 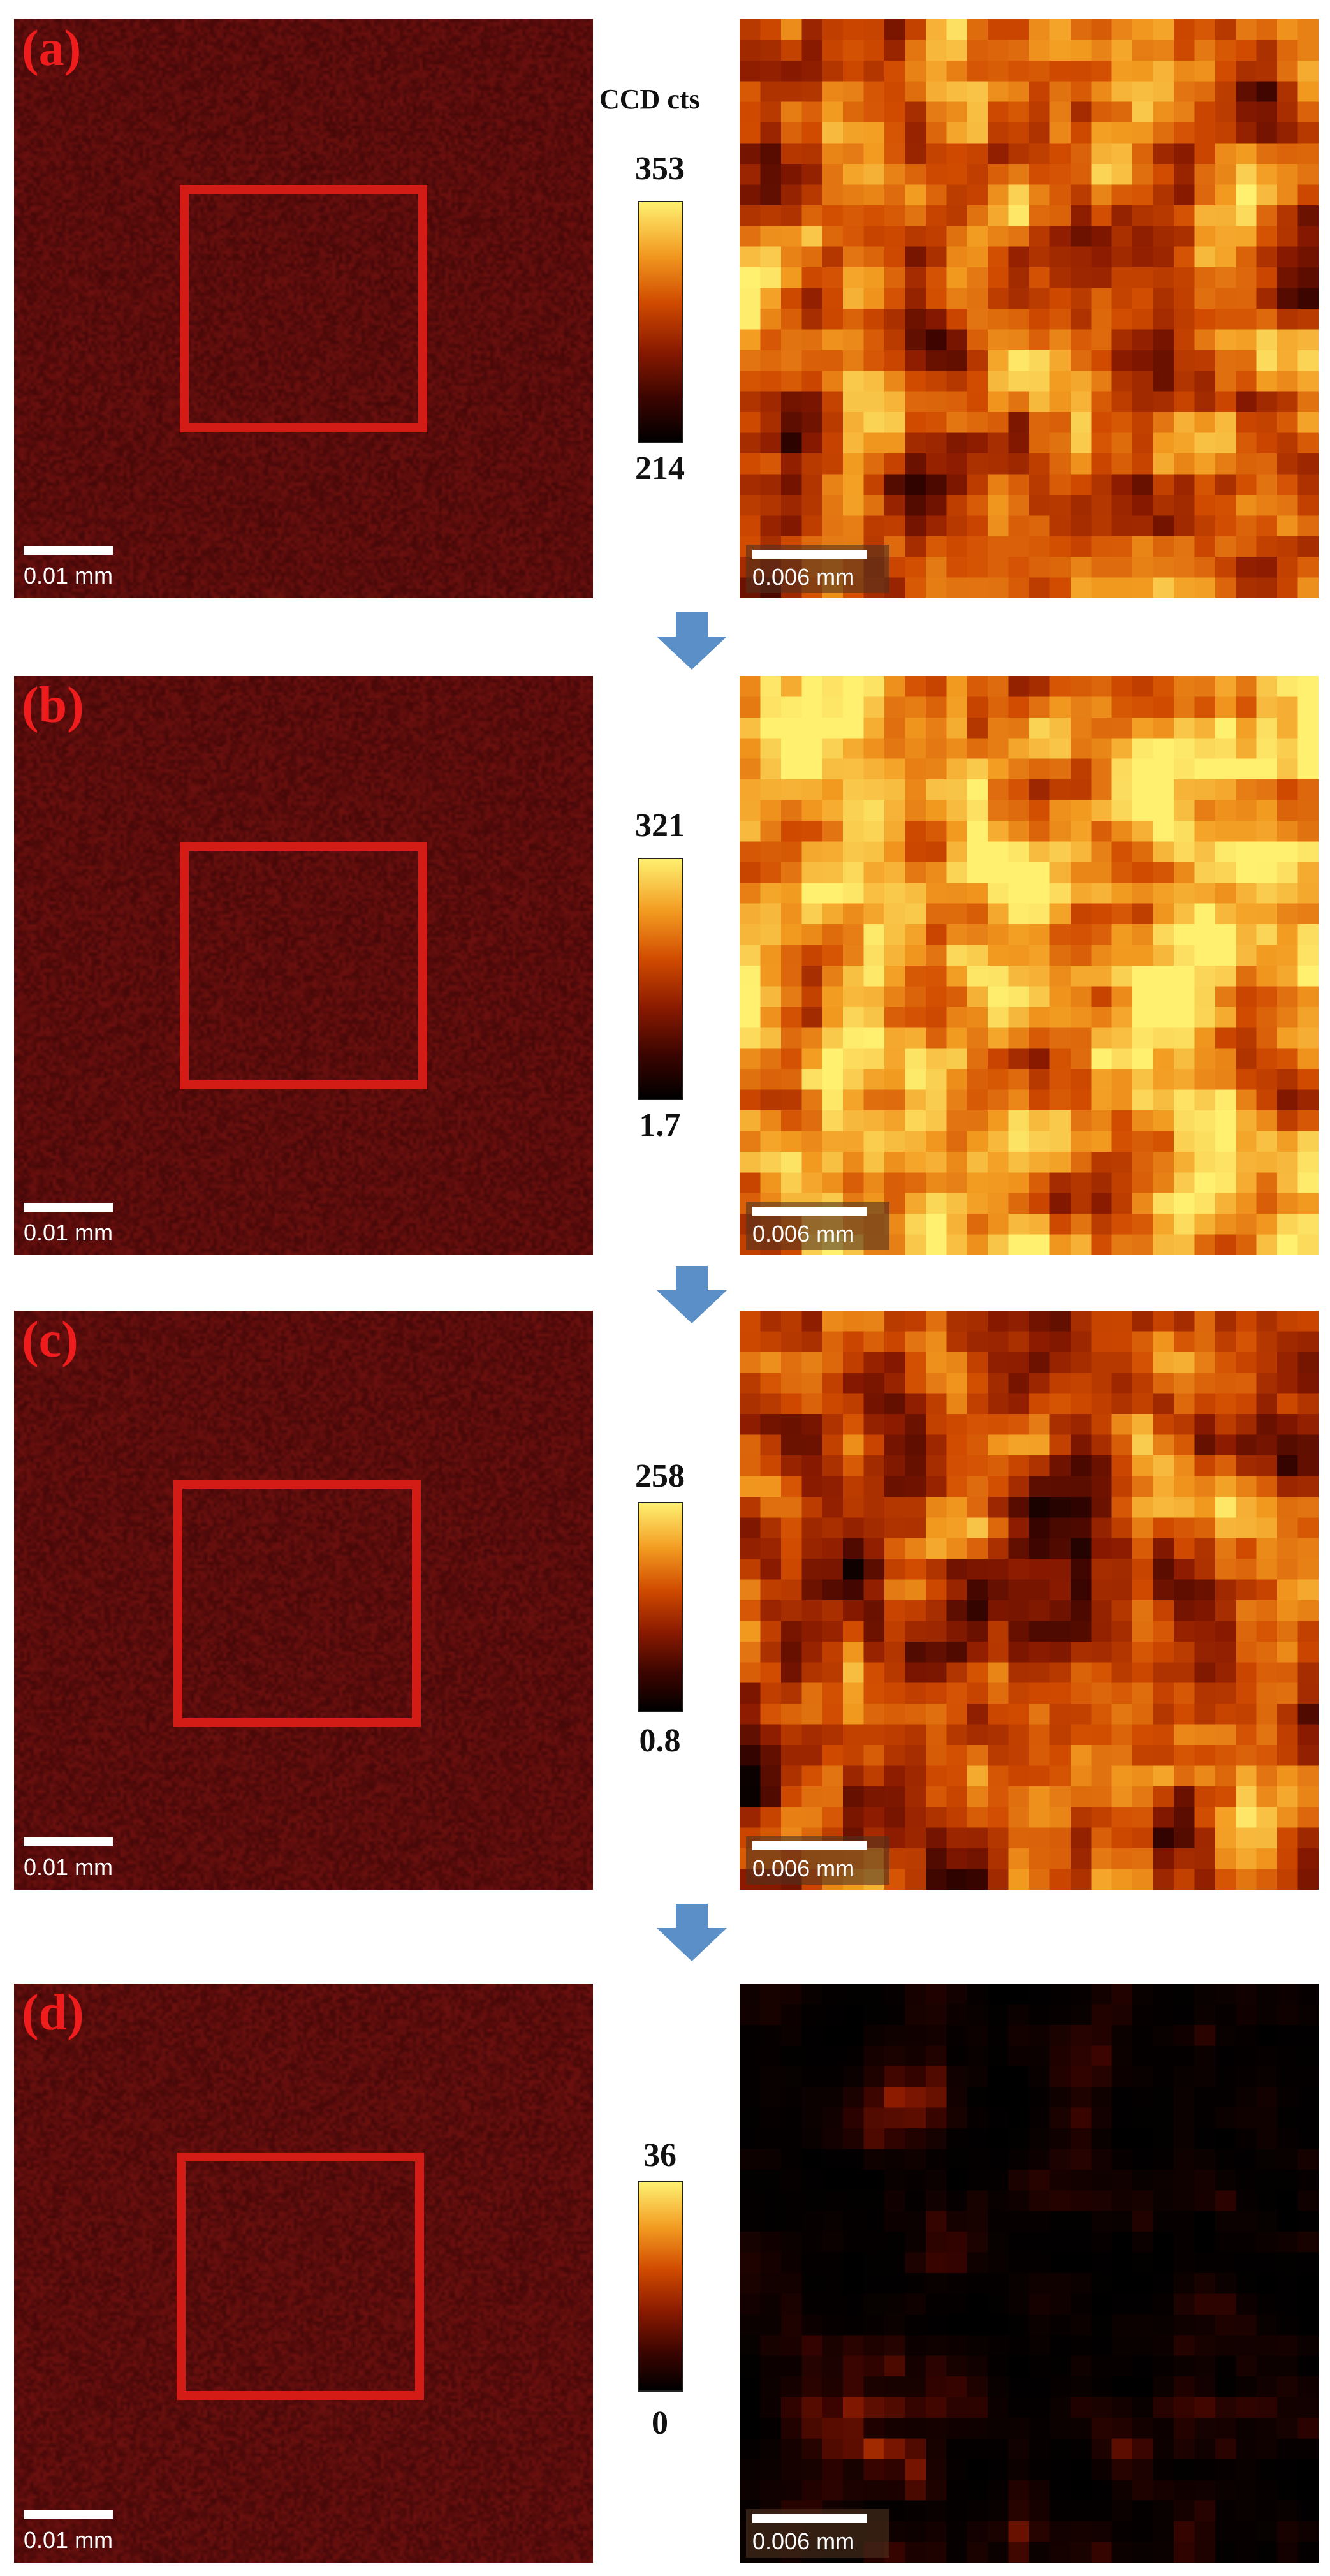 What do you see at coordinates (297, 1603) in the screenshot?
I see `roi-box-c` at bounding box center [297, 1603].